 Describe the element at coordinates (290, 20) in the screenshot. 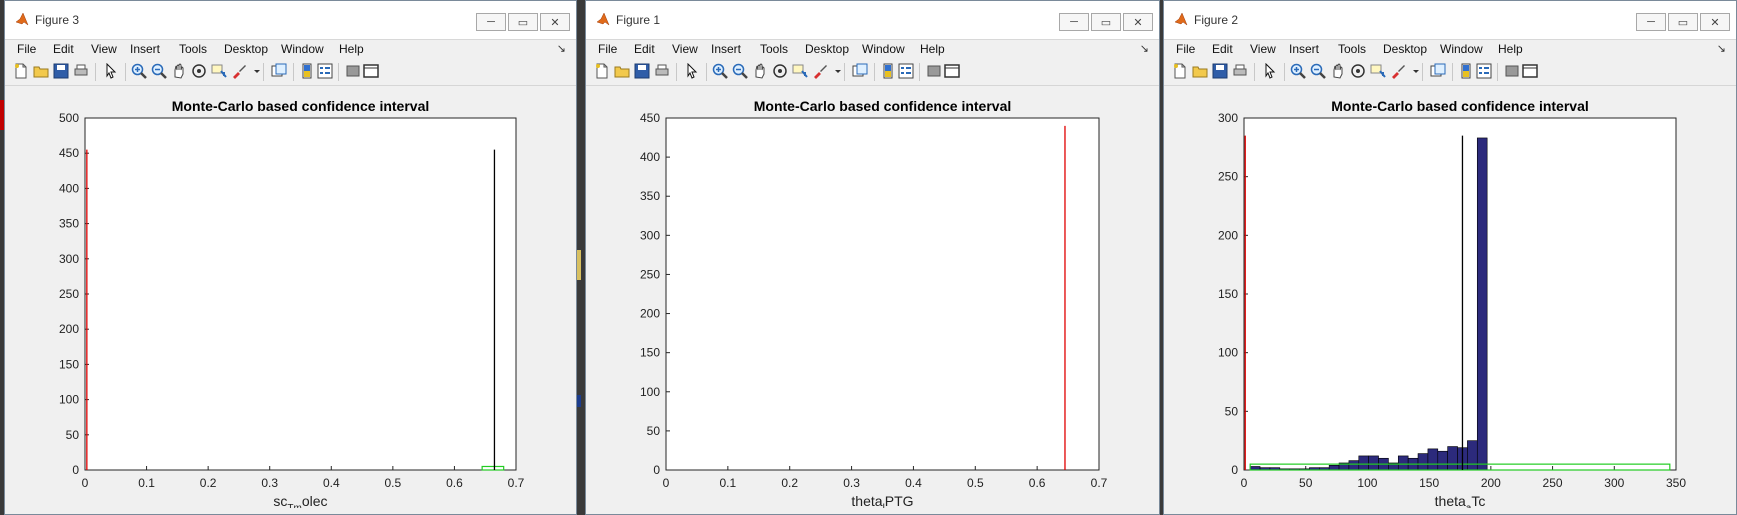

I see `title-bar: Figure 3 ─ ▭ ✕` at that location.